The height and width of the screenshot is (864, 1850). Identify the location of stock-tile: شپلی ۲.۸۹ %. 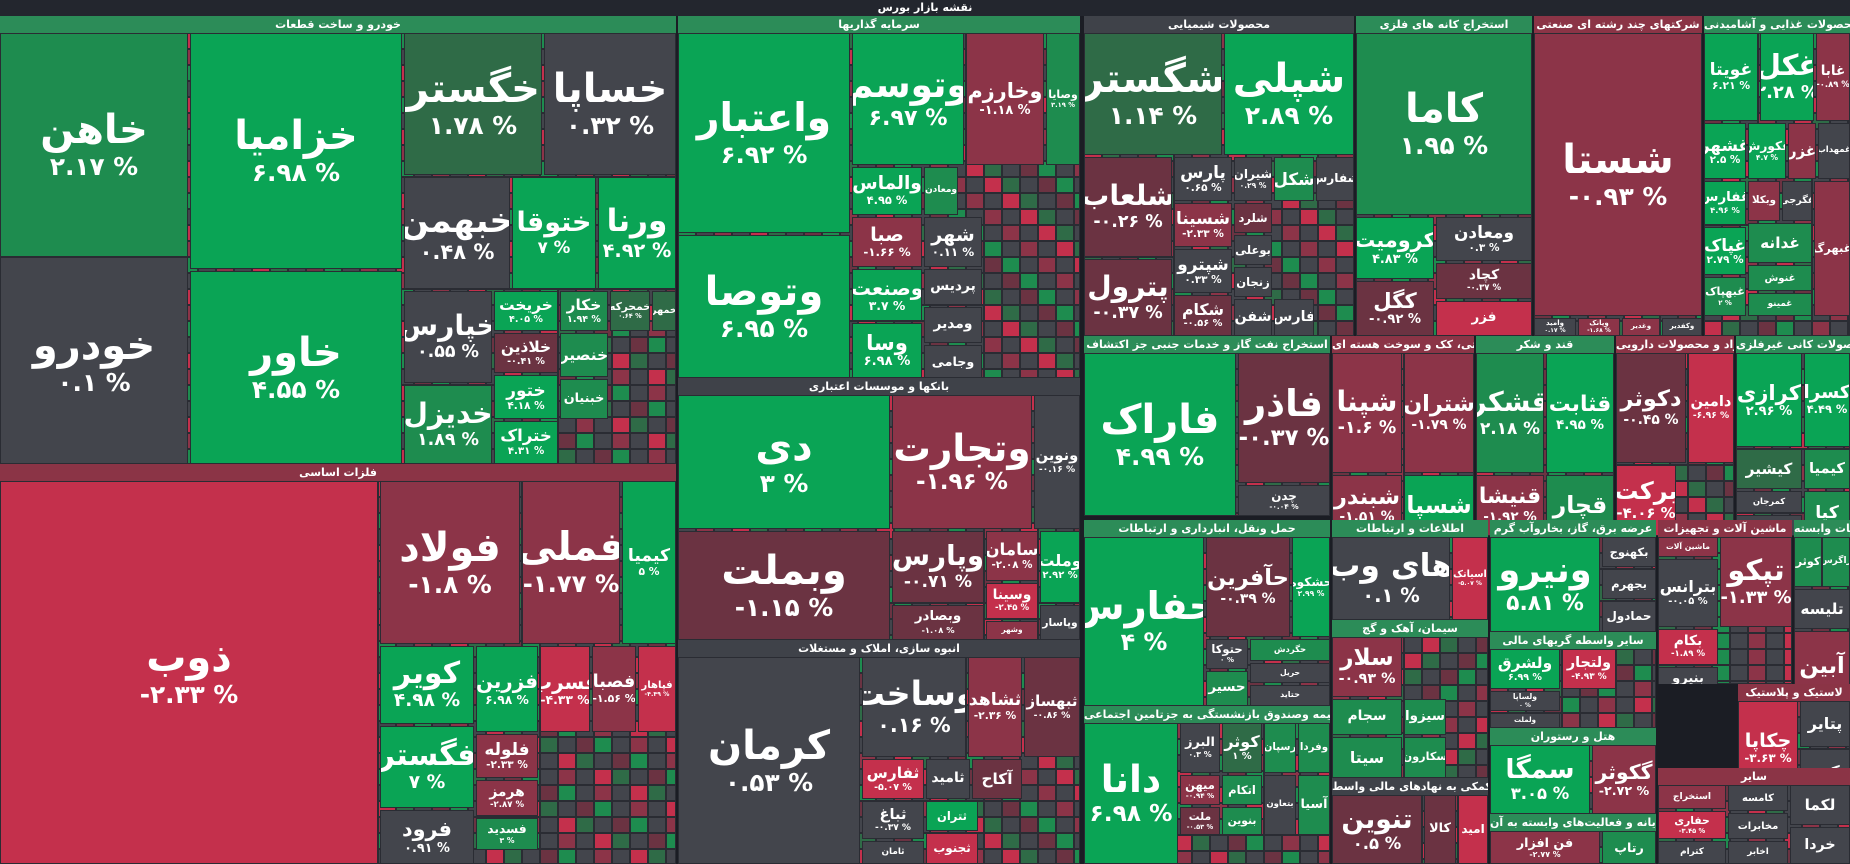
(1289, 94).